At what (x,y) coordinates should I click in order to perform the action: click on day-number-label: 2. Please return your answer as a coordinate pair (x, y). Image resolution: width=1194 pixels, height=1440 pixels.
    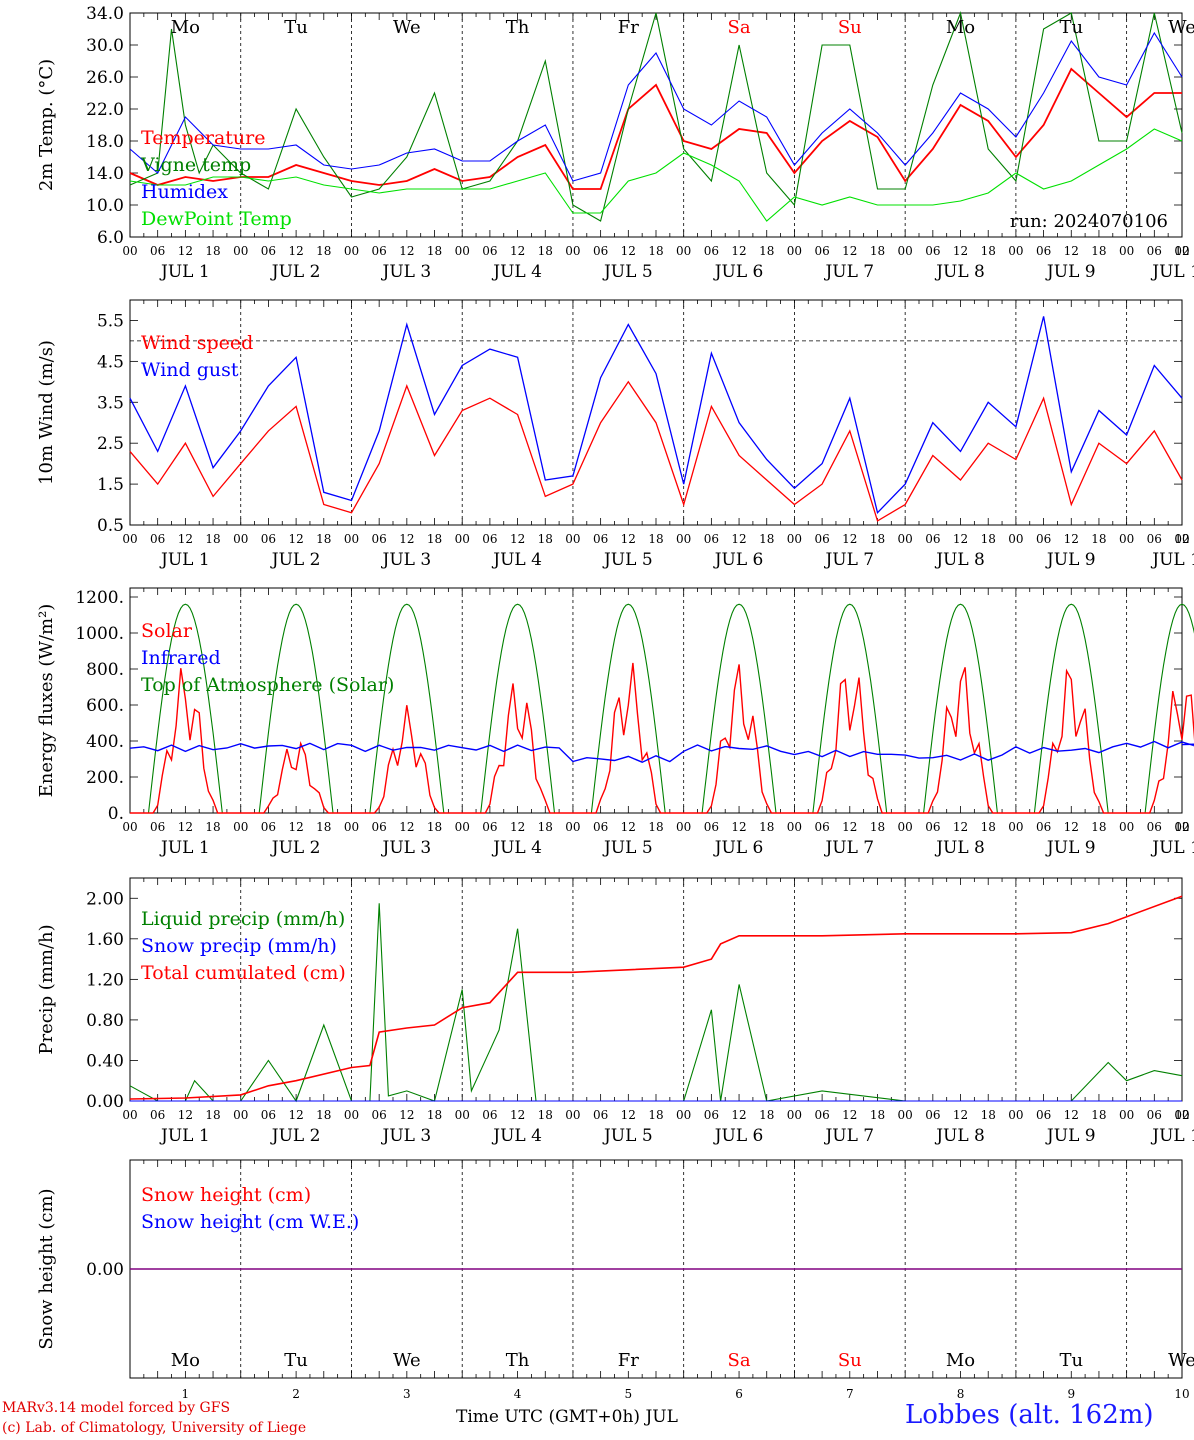
    Looking at the image, I should click on (296, 1394).